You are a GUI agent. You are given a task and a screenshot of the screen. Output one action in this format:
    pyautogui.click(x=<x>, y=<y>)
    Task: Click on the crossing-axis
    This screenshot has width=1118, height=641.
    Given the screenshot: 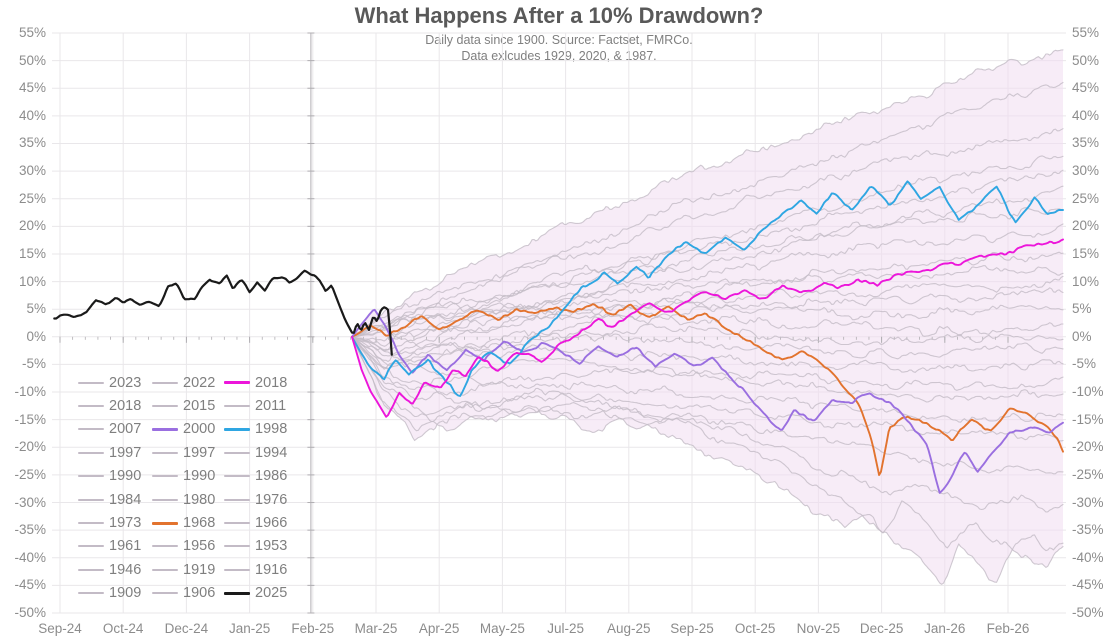 What is the action you would take?
    pyautogui.click(x=311, y=323)
    